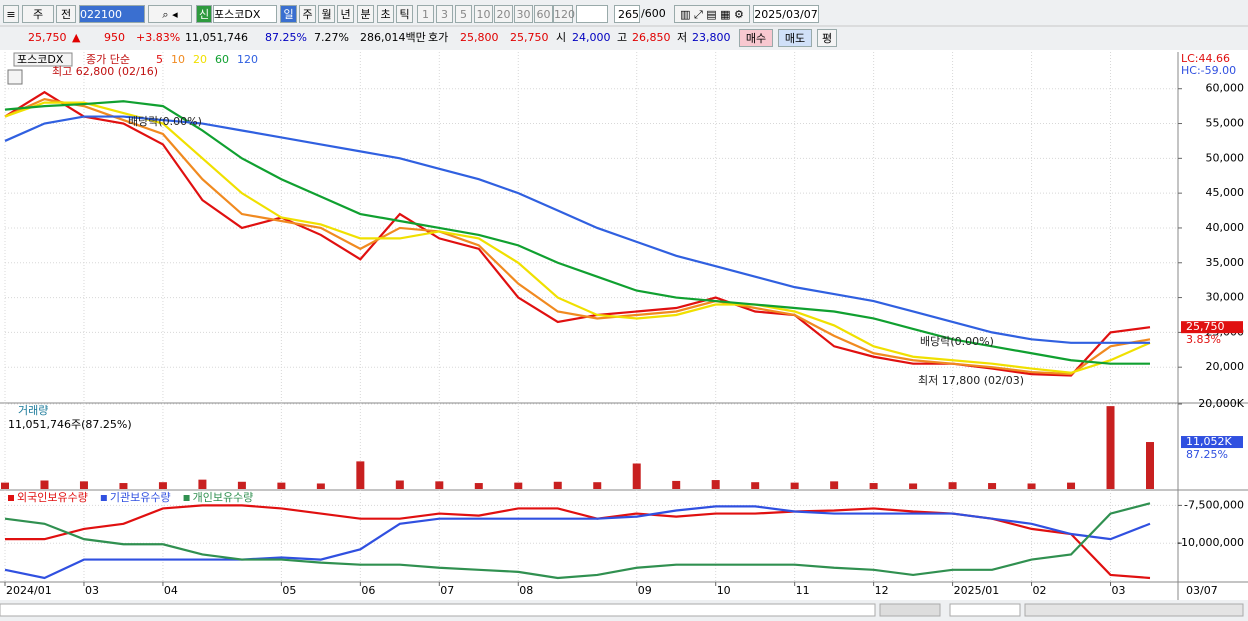 This screenshot has height=621, width=1248. Describe the element at coordinates (1202, 590) in the screenshot. I see `x-end-label: 03/07` at that location.